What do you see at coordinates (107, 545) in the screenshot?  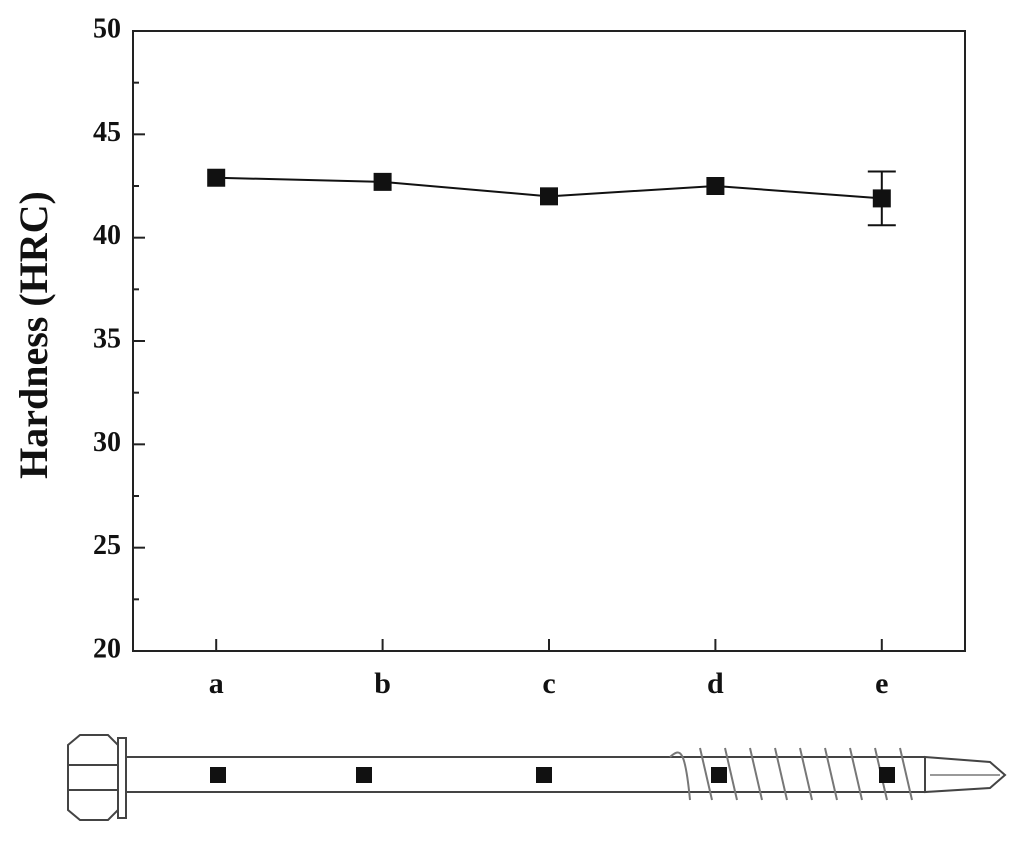 I see `y-tick-label: 25` at bounding box center [107, 545].